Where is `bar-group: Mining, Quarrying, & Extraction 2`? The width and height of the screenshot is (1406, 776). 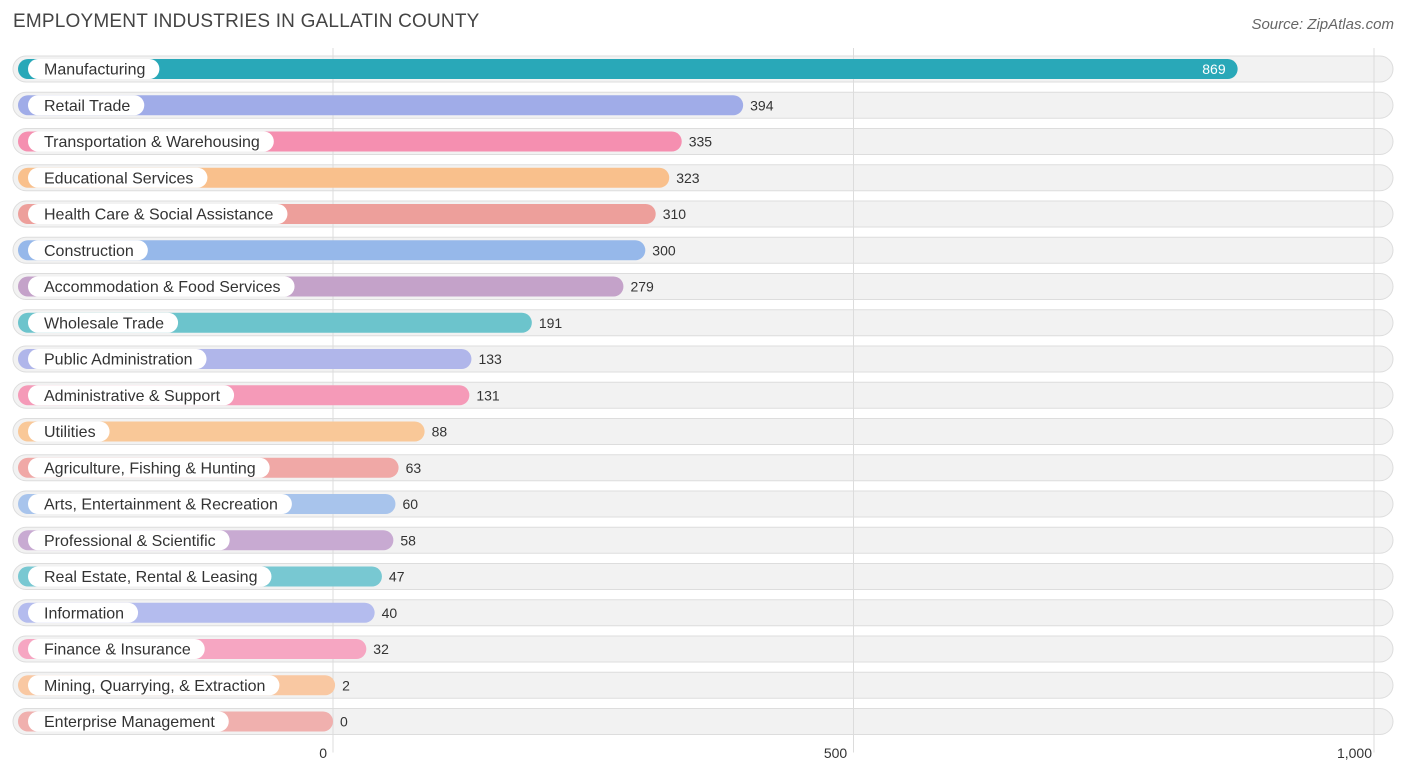 bar-group: Mining, Quarrying, & Extraction 2 is located at coordinates (184, 685).